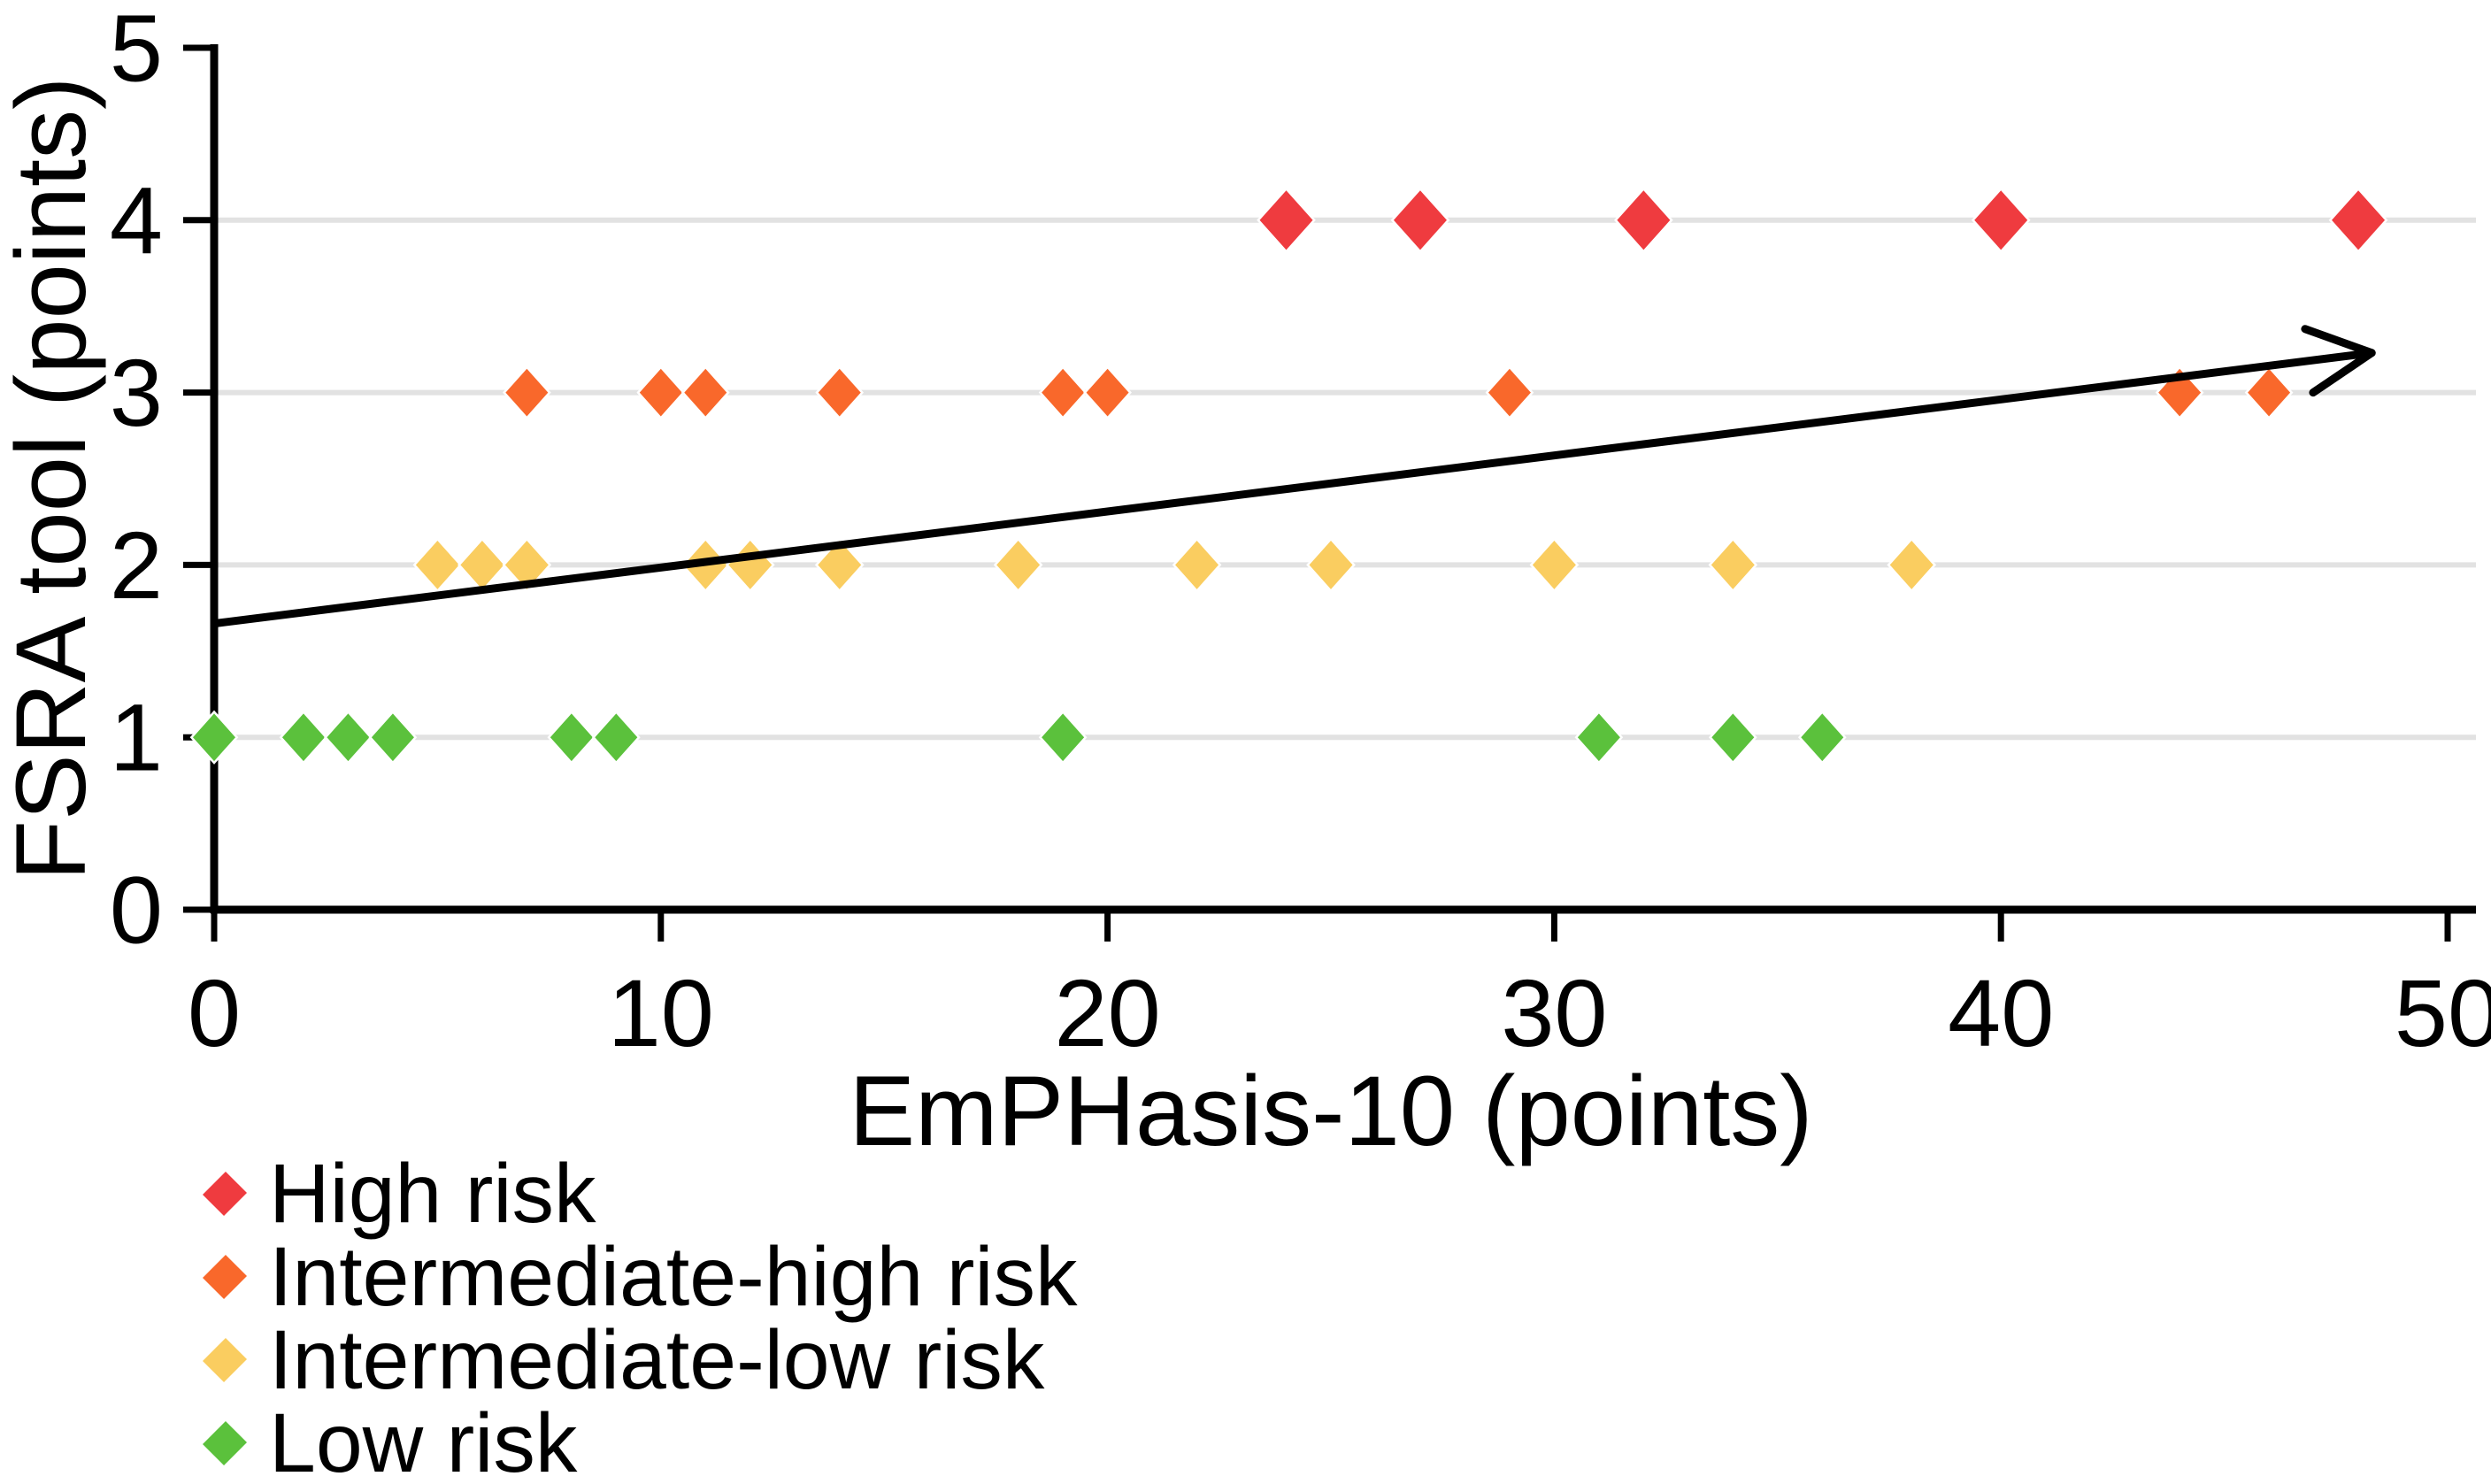  I want to click on marker-intermediate-high-risk-x11, so click(705, 392).